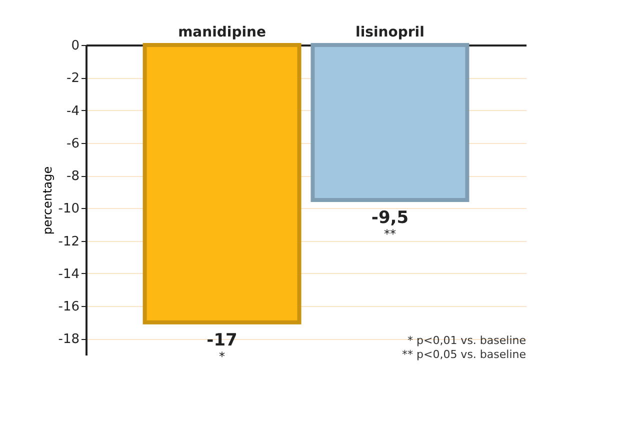 The width and height of the screenshot is (639, 434). Describe the element at coordinates (467, 340) in the screenshot. I see `annotation: * p<0,01 vs. baseline` at that location.